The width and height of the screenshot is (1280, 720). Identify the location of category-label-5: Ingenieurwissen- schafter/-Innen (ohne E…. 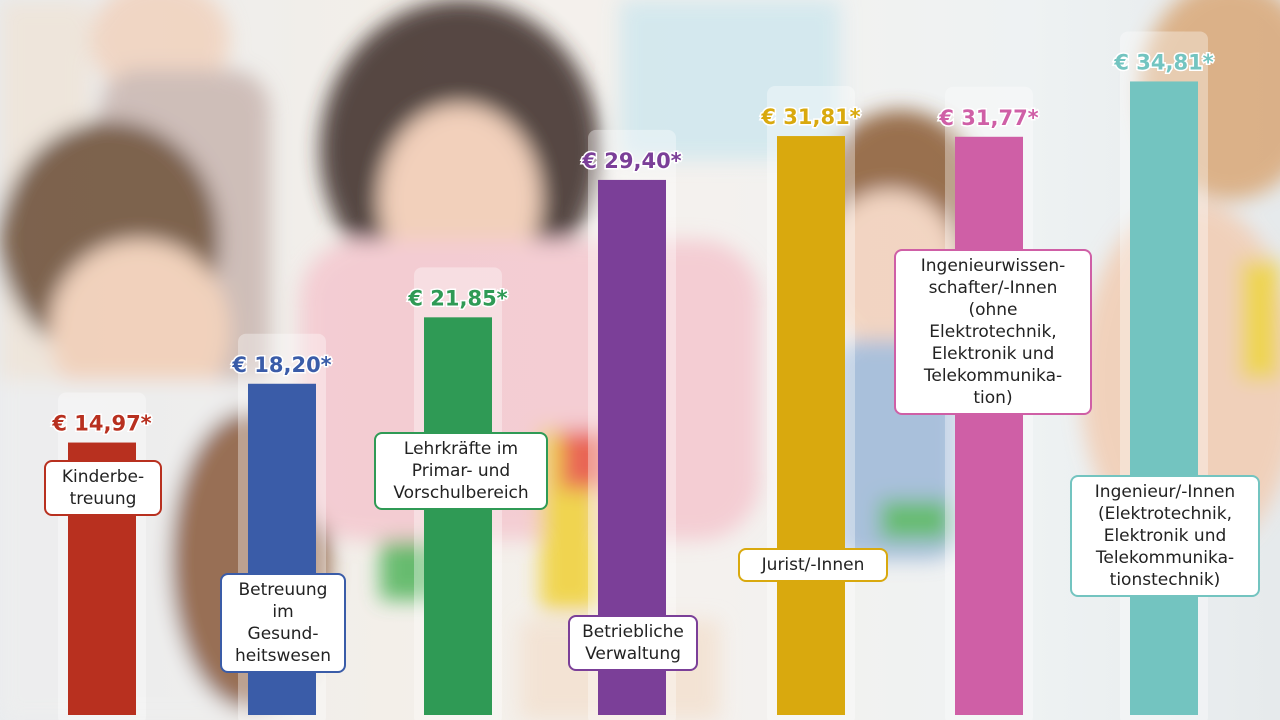
(993, 332).